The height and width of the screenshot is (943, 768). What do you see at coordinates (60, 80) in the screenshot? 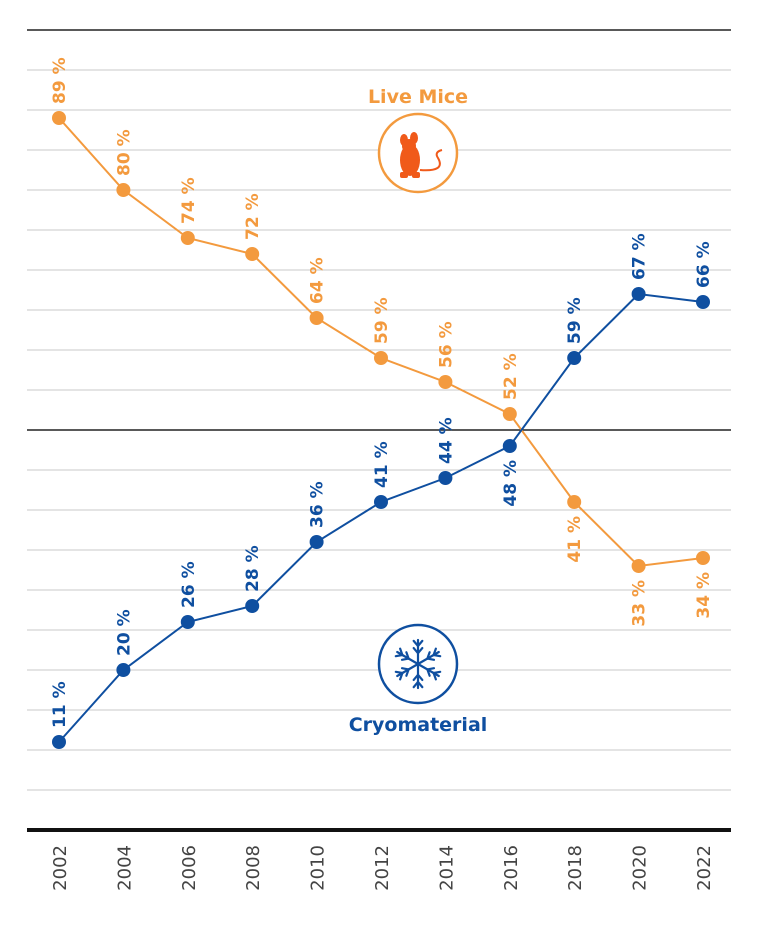
I see `data-label-live-mice: 89 %` at bounding box center [60, 80].